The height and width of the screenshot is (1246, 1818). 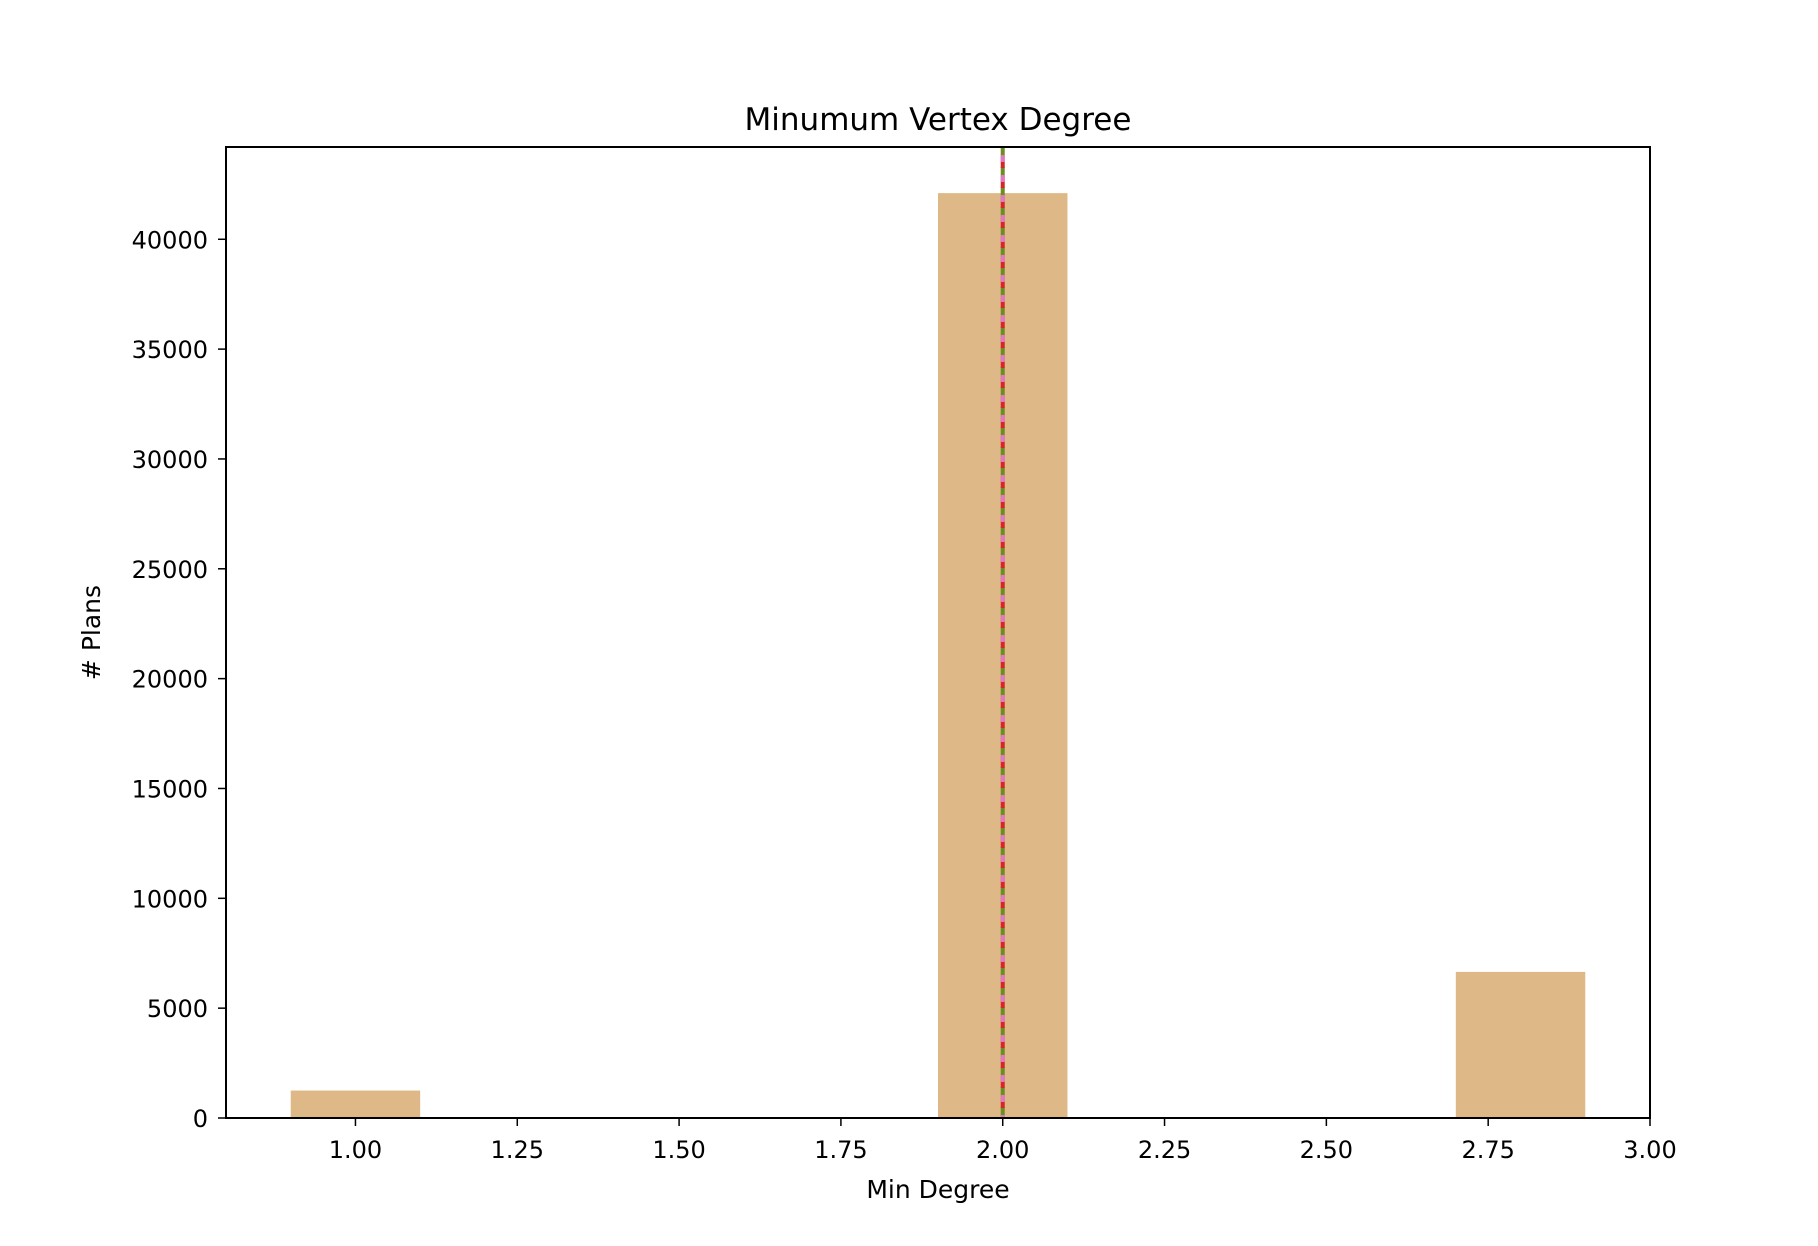 I want to click on x-tick-label: 1.50, so click(x=678, y=1150).